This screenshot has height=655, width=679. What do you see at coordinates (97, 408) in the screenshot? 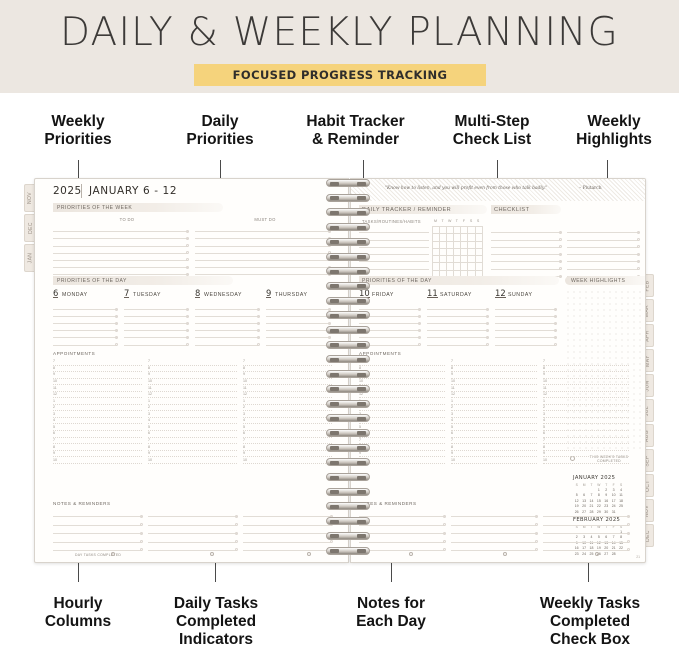
I see `hour-row: 2` at bounding box center [97, 408].